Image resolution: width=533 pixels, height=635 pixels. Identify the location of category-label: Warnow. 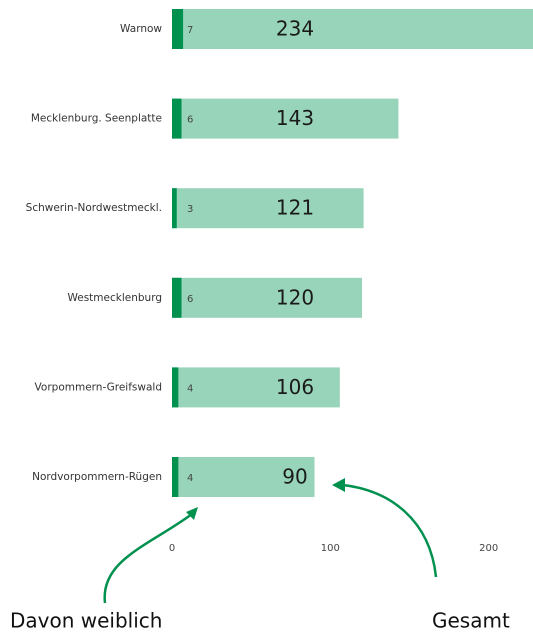
(141, 29).